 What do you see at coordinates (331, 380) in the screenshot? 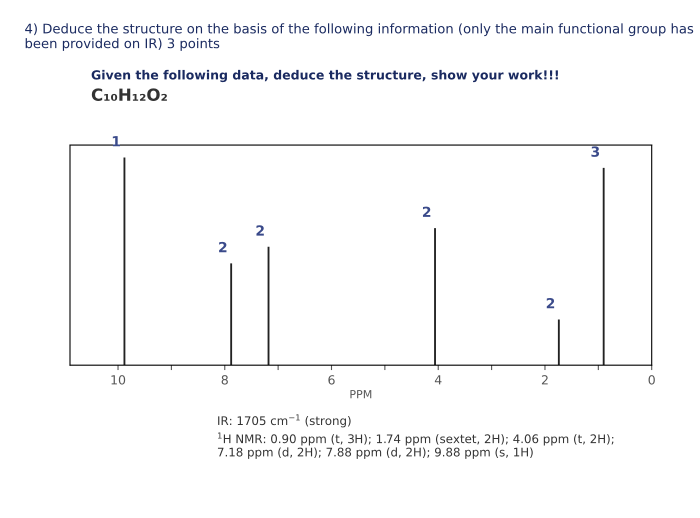
I see `x-tick-label: 6` at bounding box center [331, 380].